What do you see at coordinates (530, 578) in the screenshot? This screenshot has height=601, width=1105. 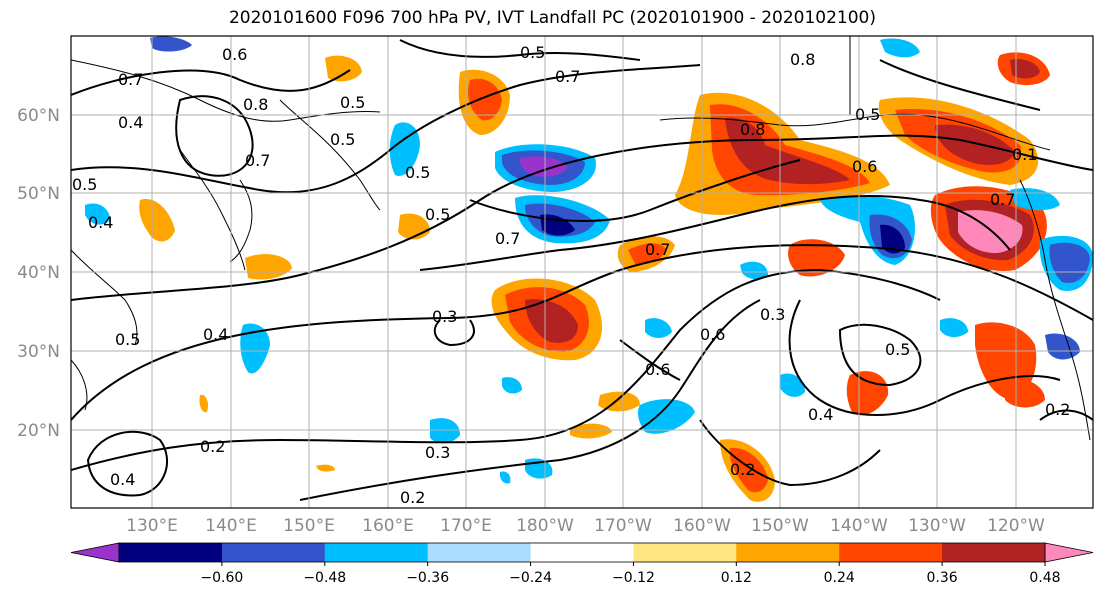 I see `colorbar-tick-label: −0.24` at bounding box center [530, 578].